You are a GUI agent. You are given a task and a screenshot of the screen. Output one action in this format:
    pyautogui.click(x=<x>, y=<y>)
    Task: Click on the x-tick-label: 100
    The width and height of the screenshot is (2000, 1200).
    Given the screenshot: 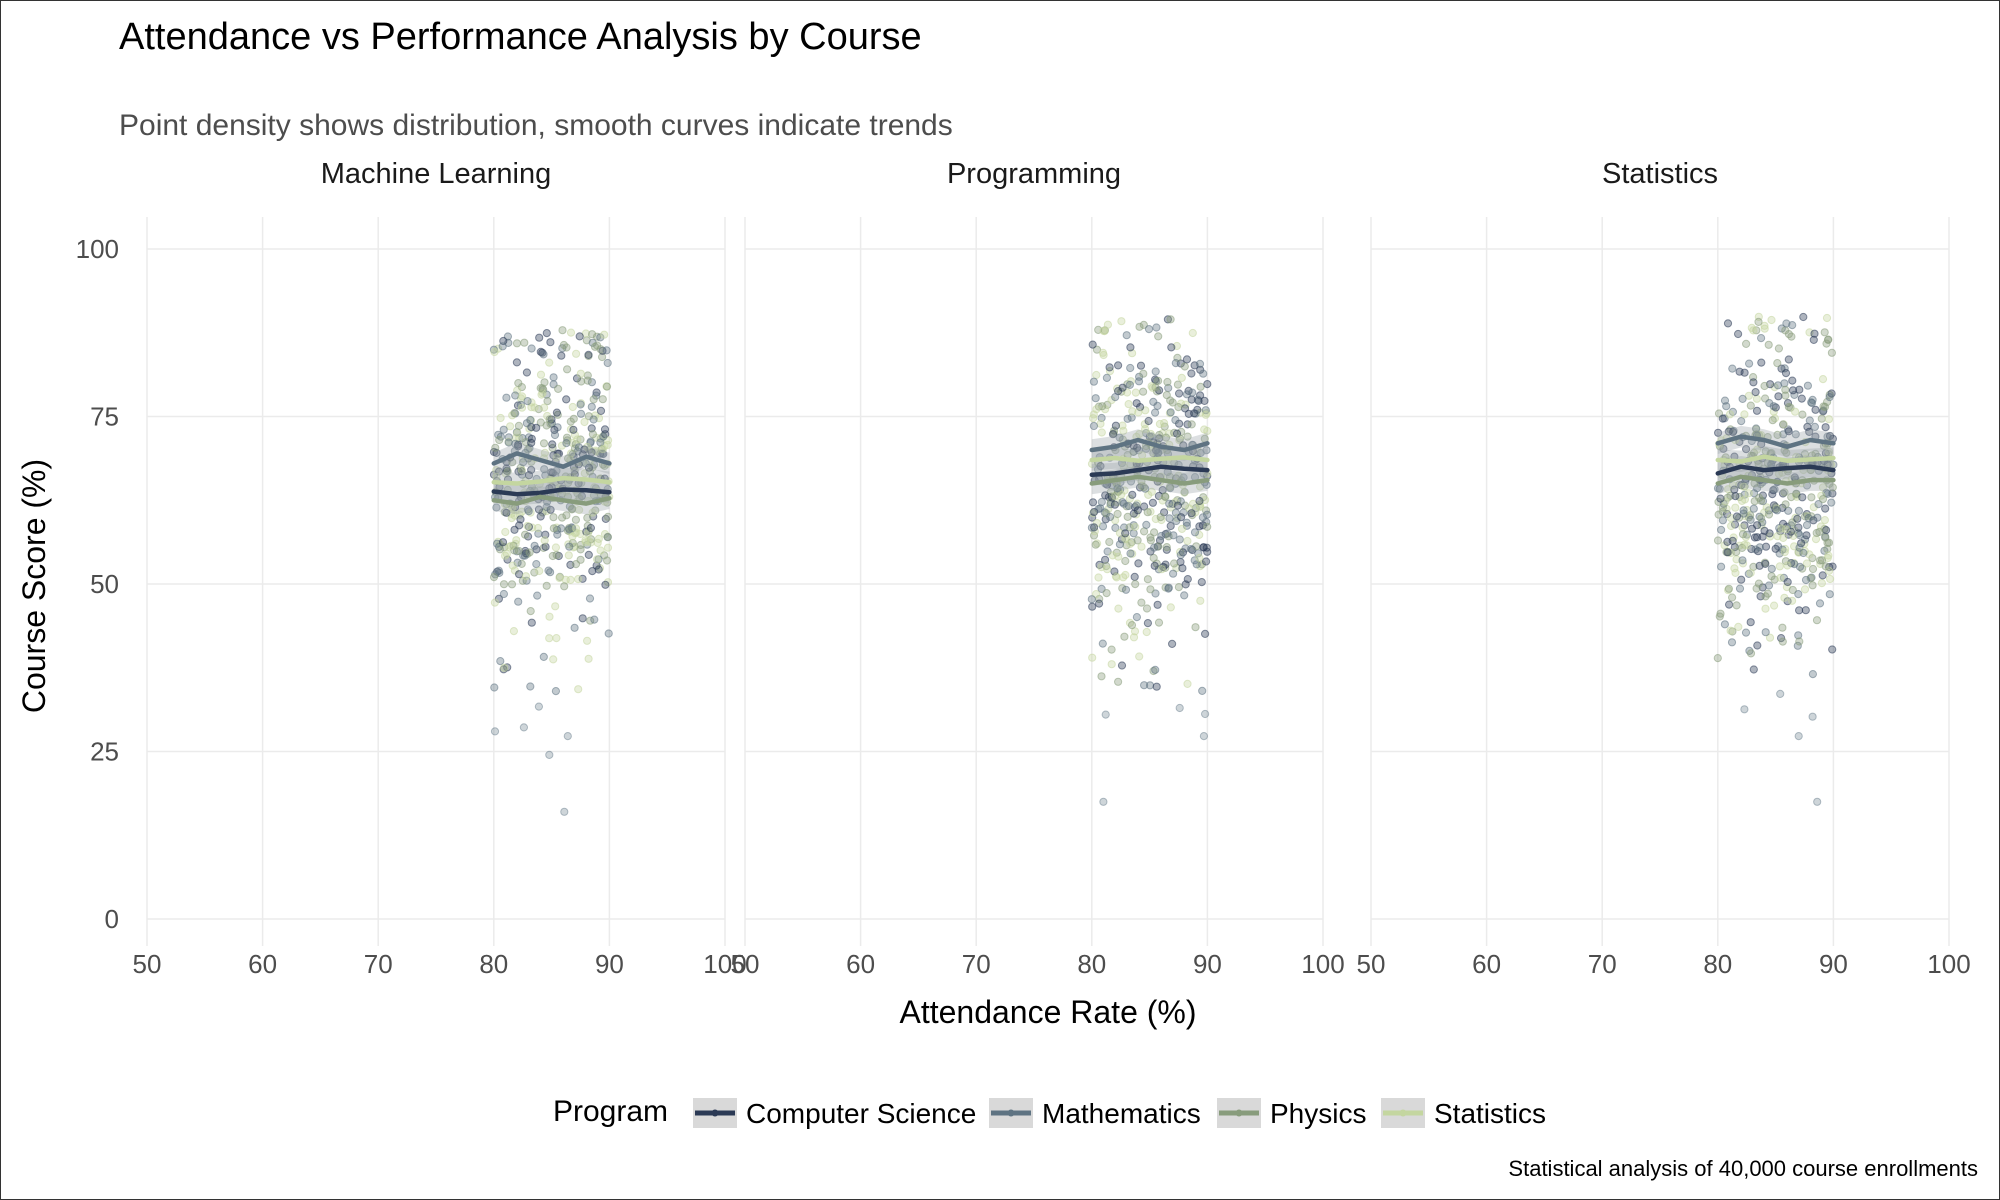 What is the action you would take?
    pyautogui.click(x=724, y=964)
    